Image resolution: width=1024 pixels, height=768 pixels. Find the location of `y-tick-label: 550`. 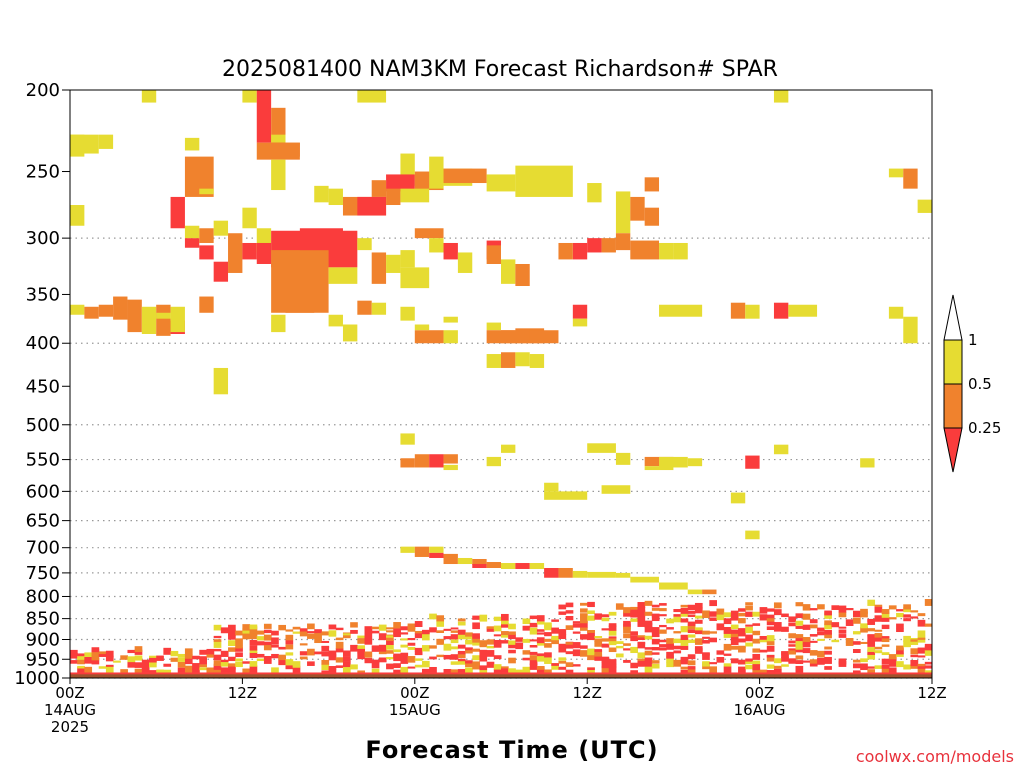

y-tick-label: 550 is located at coordinates (43, 460).